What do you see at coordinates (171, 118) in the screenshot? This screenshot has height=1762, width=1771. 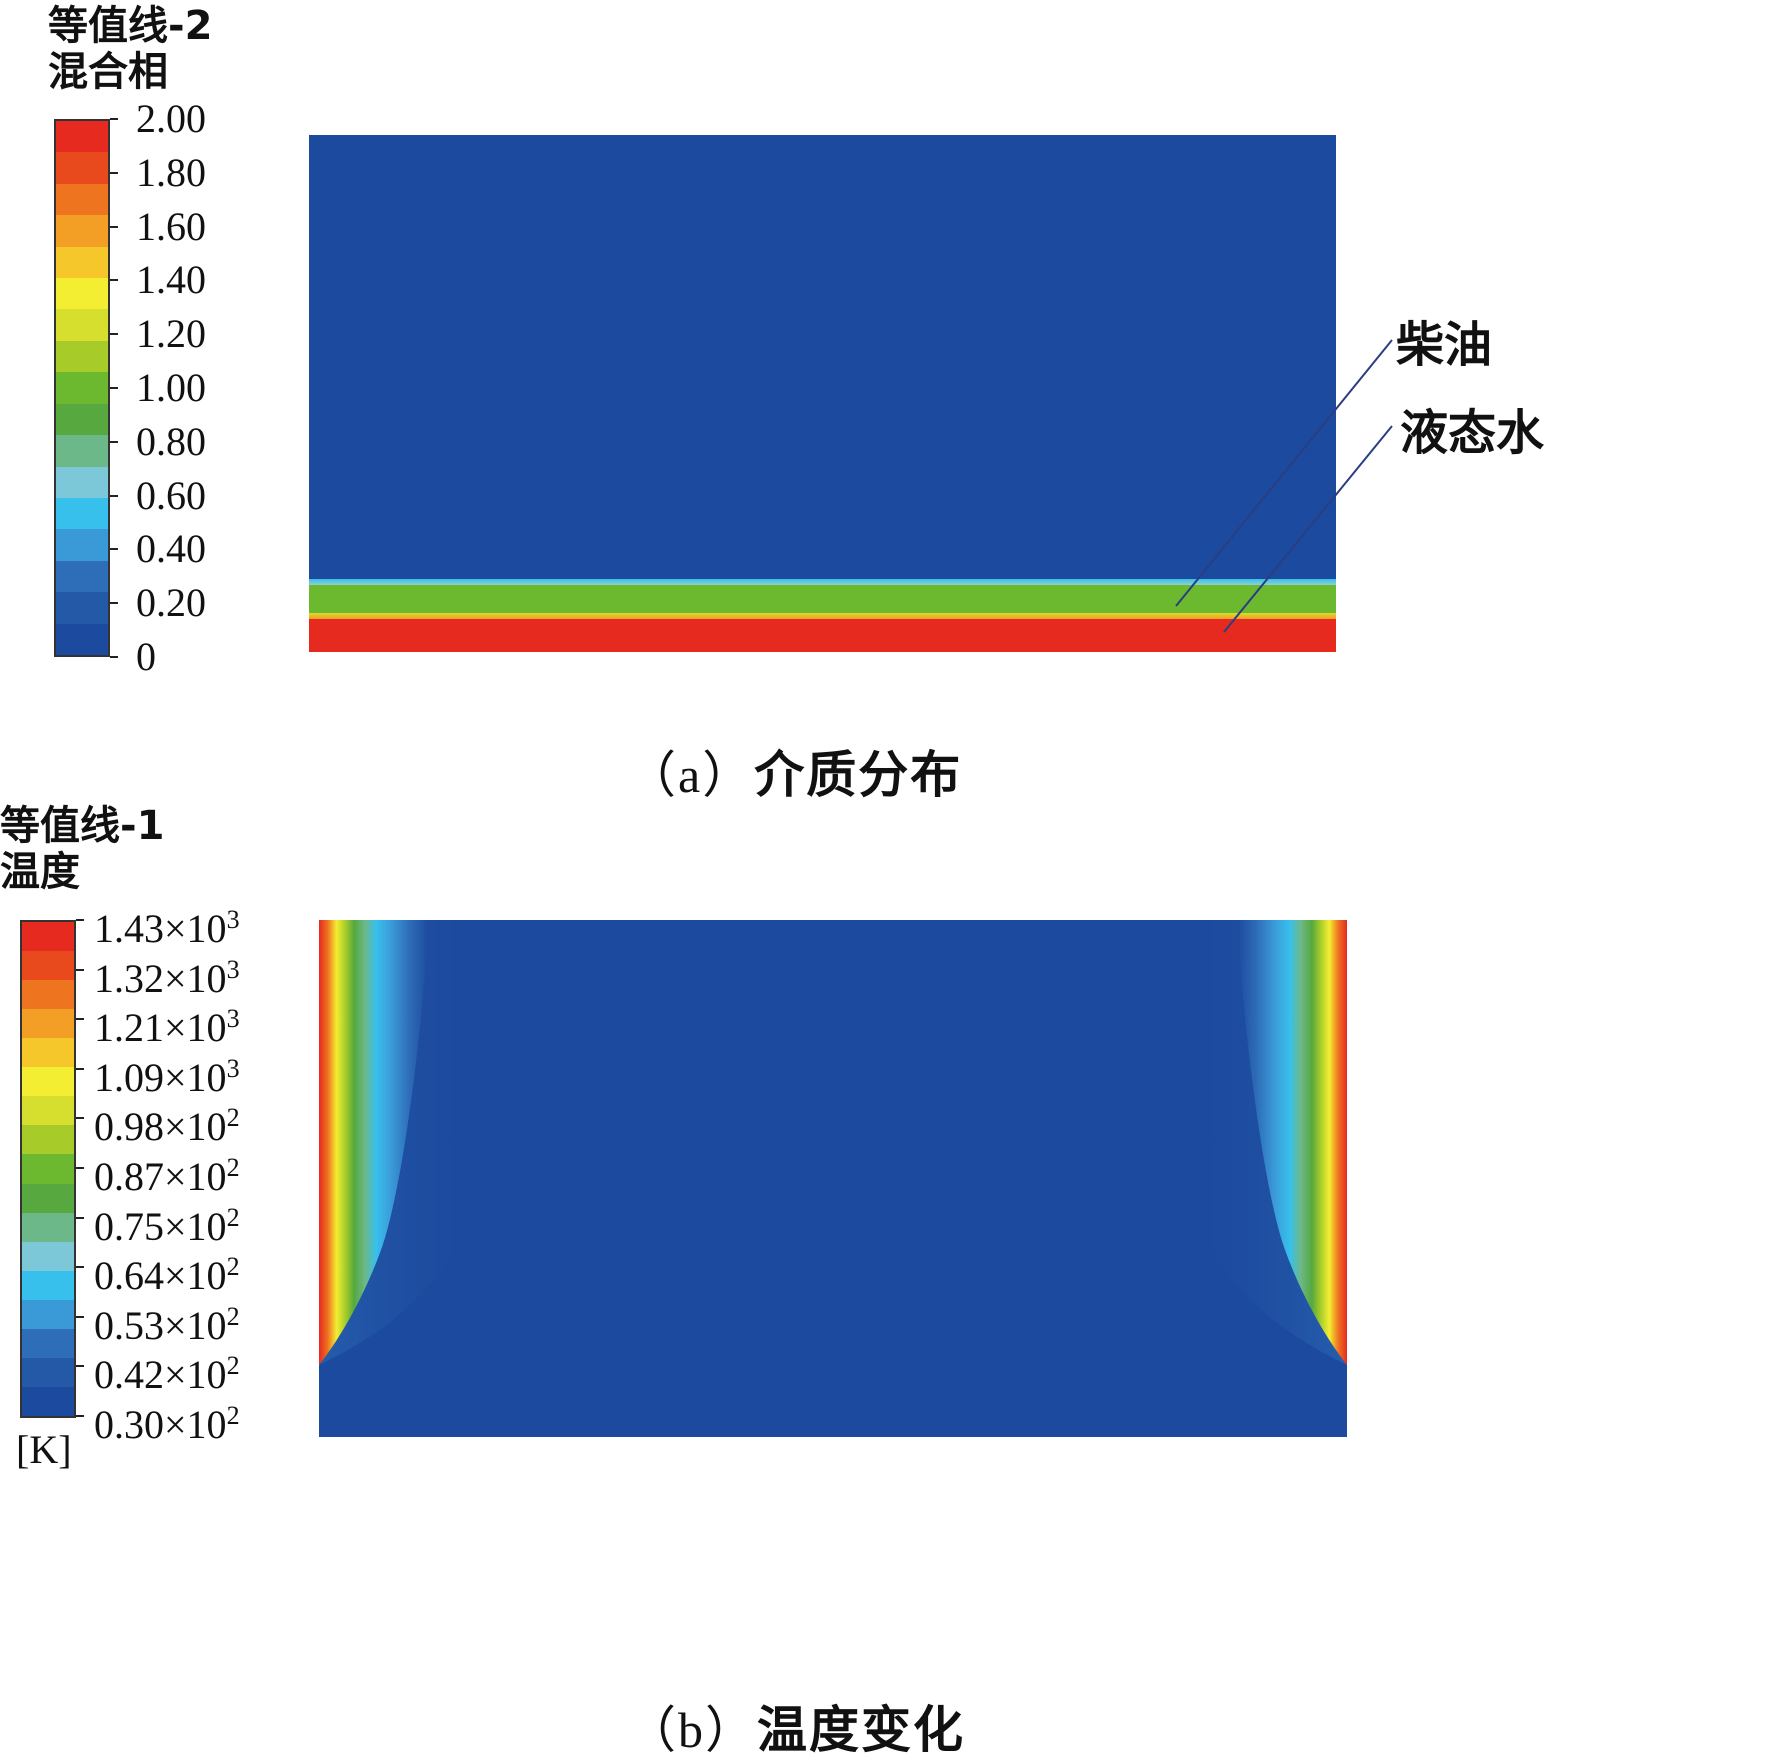 I see `legend-a-tick-label: 2.00` at bounding box center [171, 118].